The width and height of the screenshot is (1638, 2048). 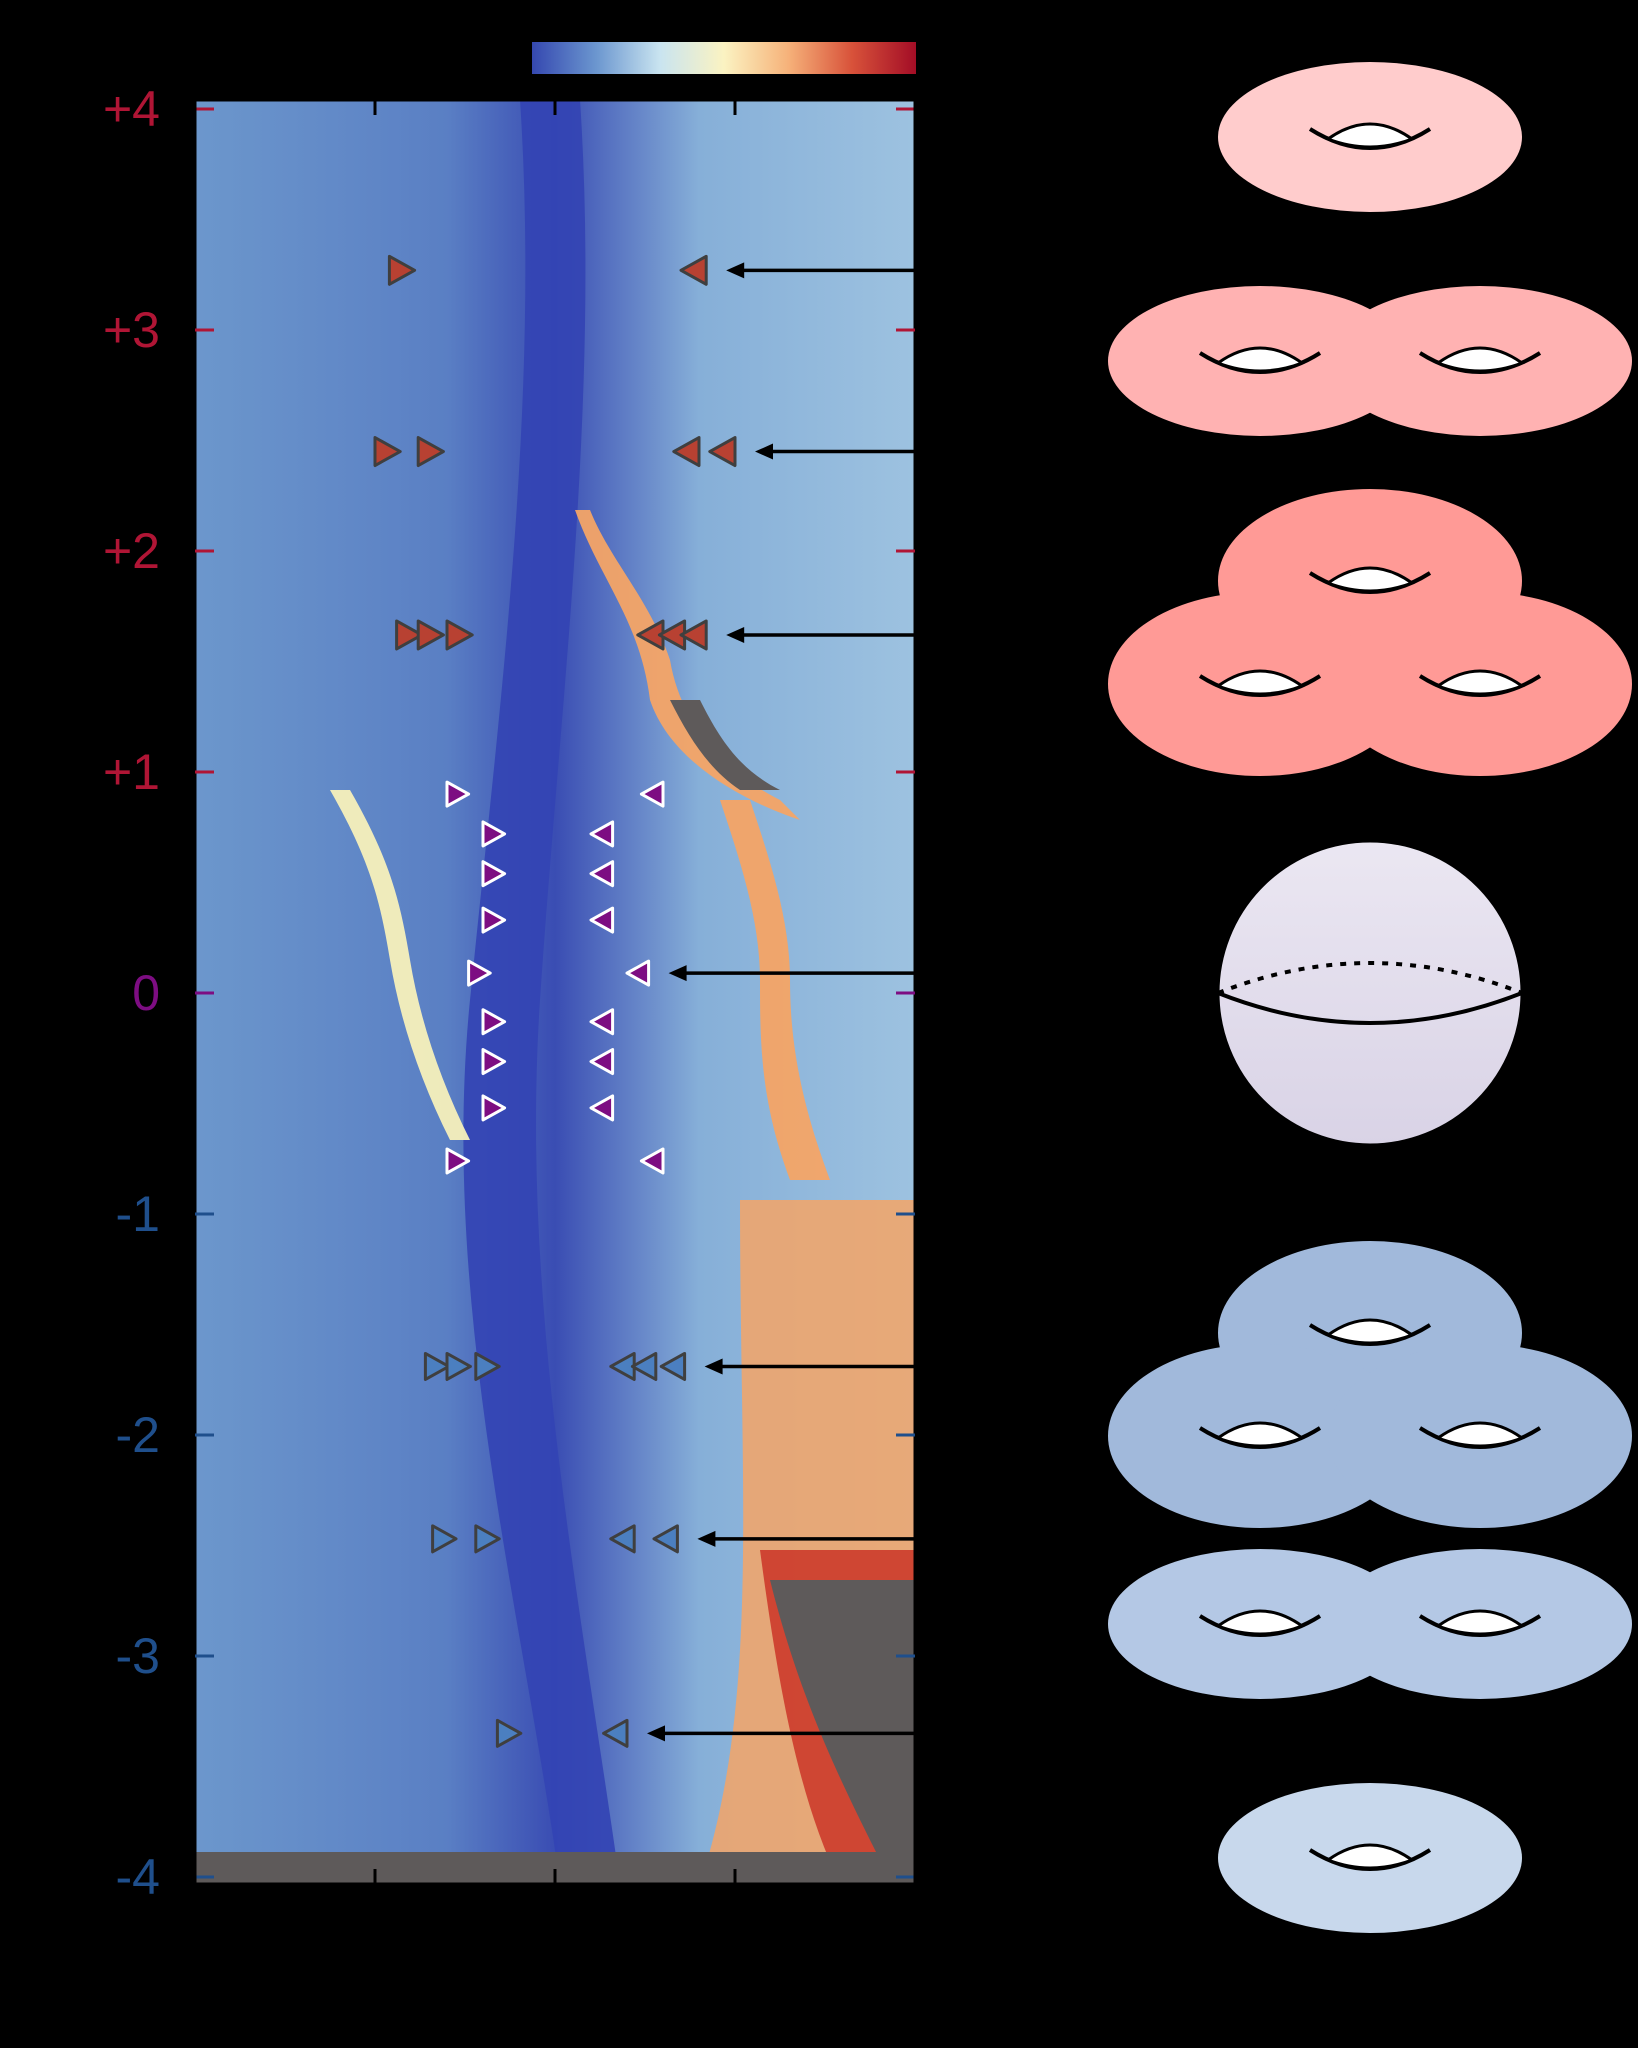 I want to click on surface-genus-2-negative, so click(x=1370, y=1624).